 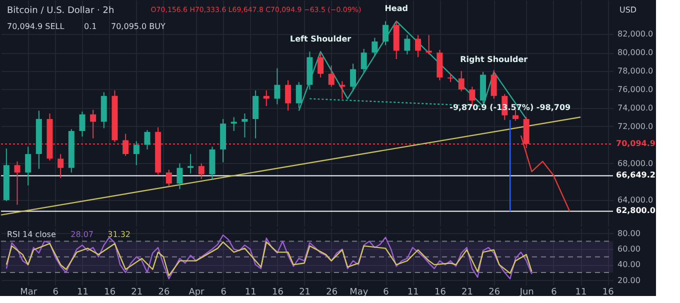 I want to click on y-tick-label: 20.00, so click(x=629, y=280).